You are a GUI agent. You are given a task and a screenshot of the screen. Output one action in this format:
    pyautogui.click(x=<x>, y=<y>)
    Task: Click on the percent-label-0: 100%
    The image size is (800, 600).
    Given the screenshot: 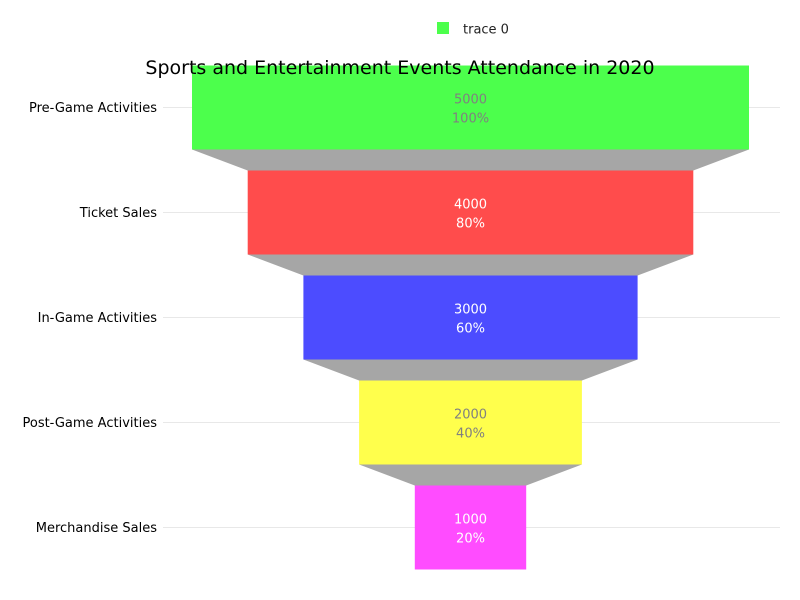 What is the action you would take?
    pyautogui.click(x=470, y=119)
    